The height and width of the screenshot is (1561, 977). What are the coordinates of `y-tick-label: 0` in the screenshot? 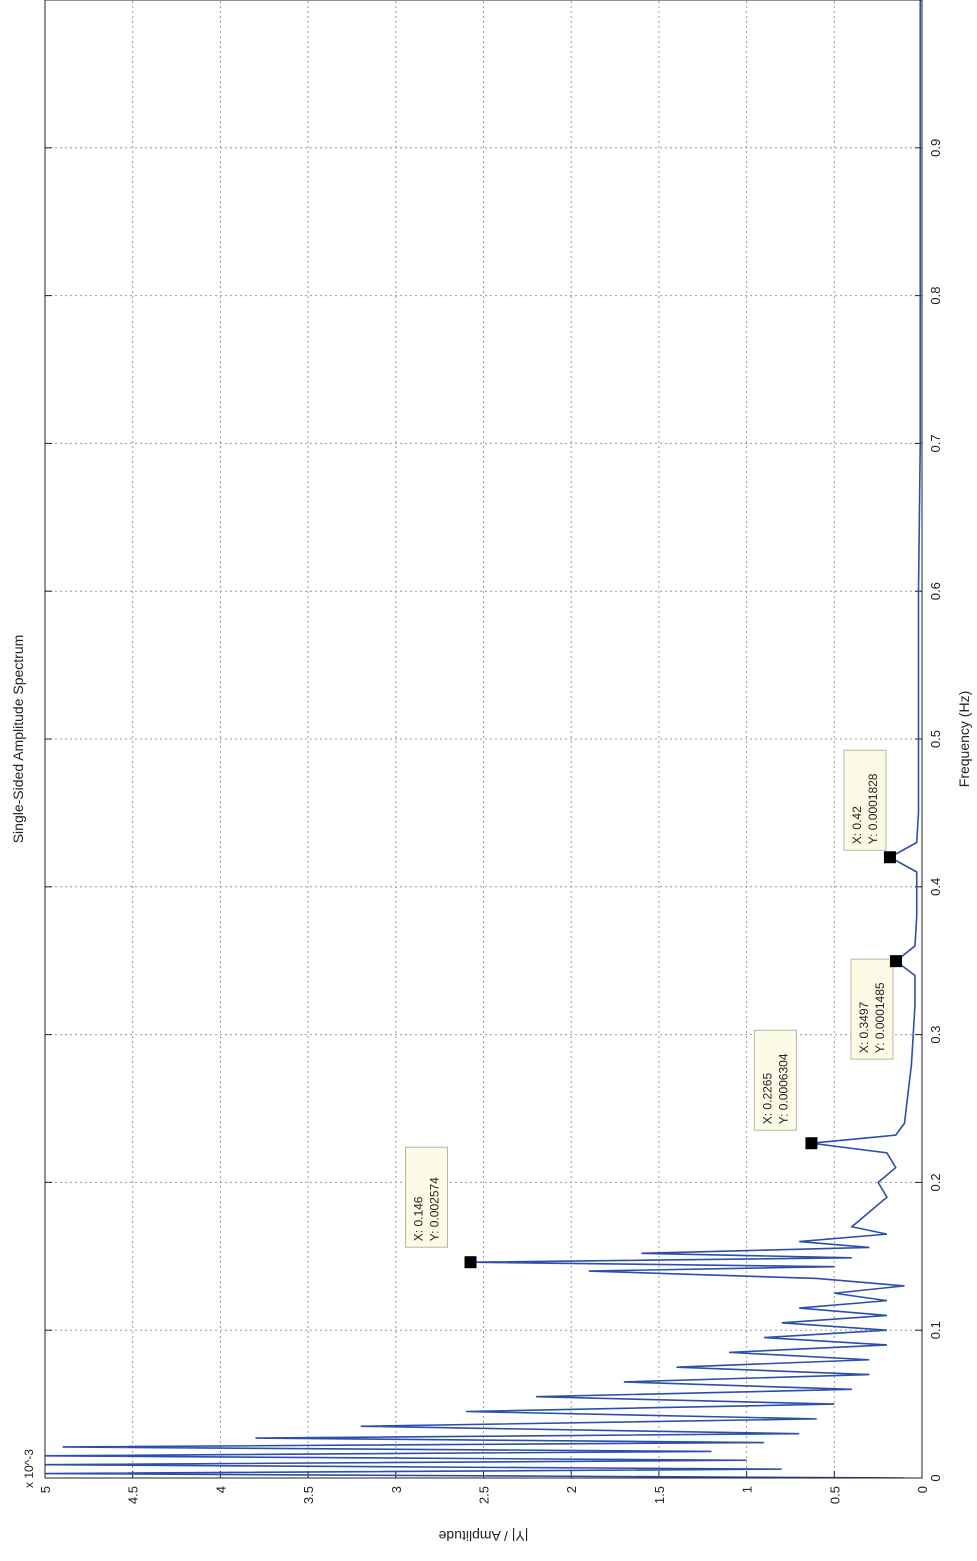 It's located at (922, 1489).